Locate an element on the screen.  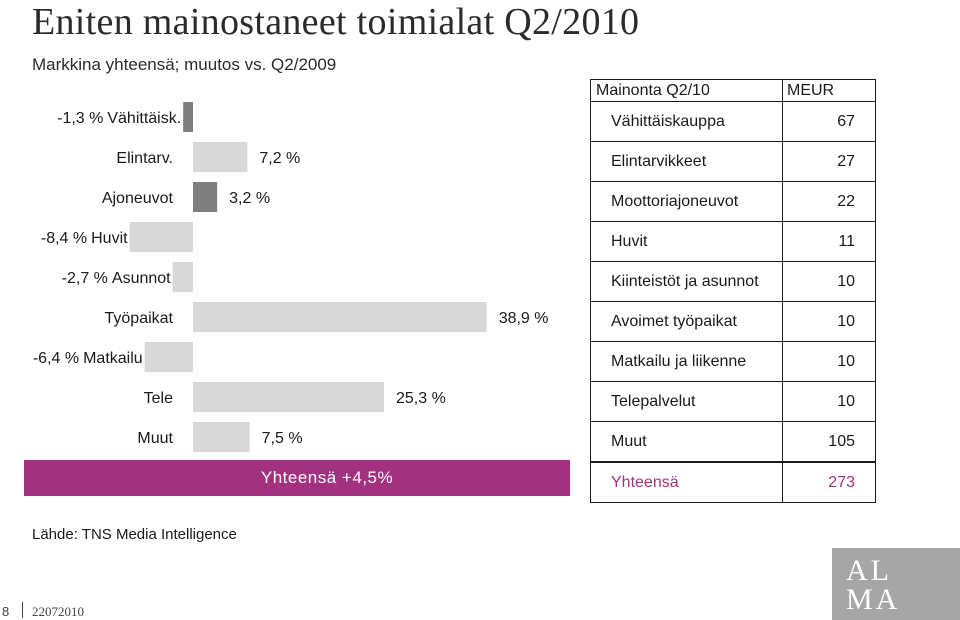
table-header-category: Mainonta Q2/10 is located at coordinates (686, 90).